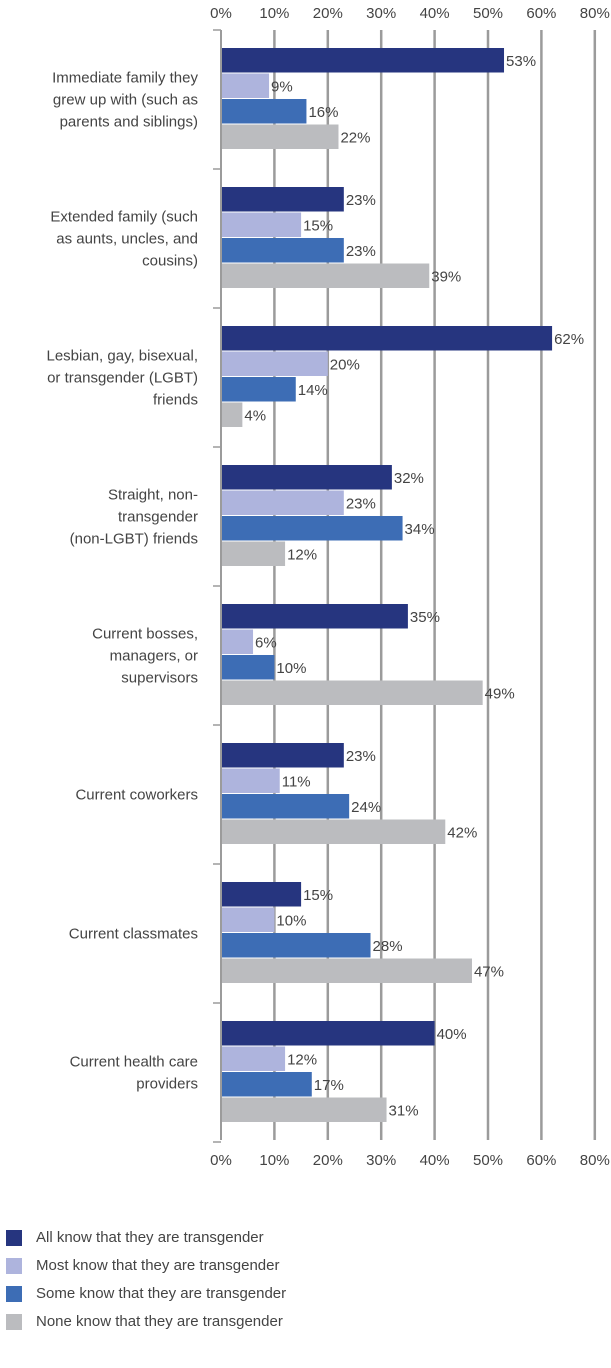 Image resolution: width=611 pixels, height=1368 pixels. Describe the element at coordinates (145, 634) in the screenshot. I see `category-label: Current bosses,` at that location.